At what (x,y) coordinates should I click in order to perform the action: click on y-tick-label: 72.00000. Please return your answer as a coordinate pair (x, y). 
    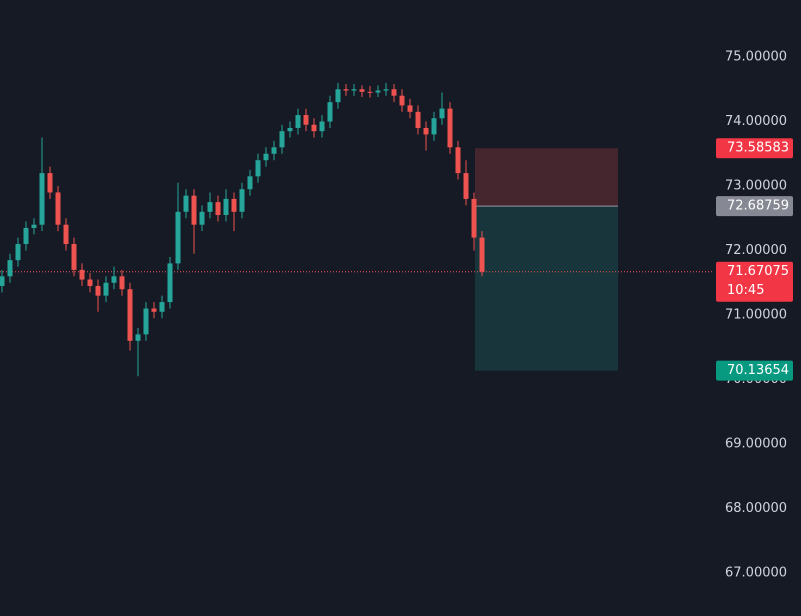
    Looking at the image, I should click on (756, 250).